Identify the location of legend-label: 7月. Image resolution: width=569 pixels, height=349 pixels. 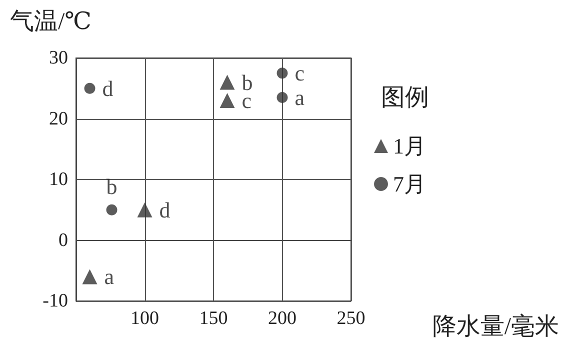
(409, 184).